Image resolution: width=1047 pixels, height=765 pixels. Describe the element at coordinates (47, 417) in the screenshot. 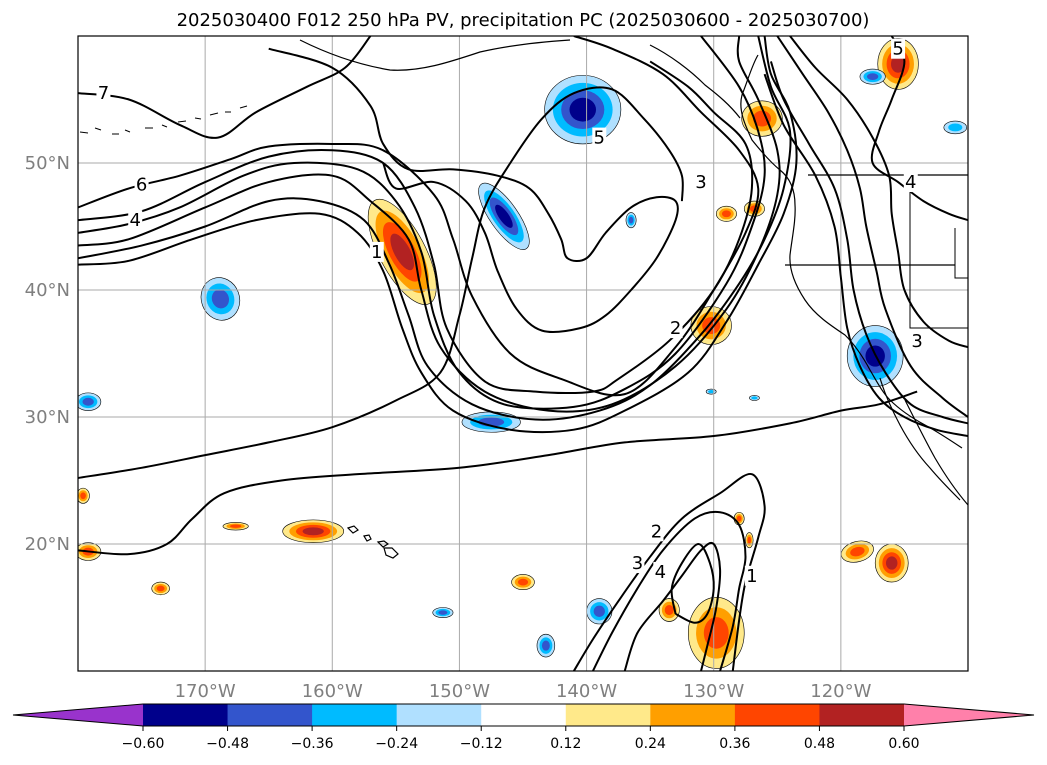

I see `lat-tick-label: 30°N` at that location.